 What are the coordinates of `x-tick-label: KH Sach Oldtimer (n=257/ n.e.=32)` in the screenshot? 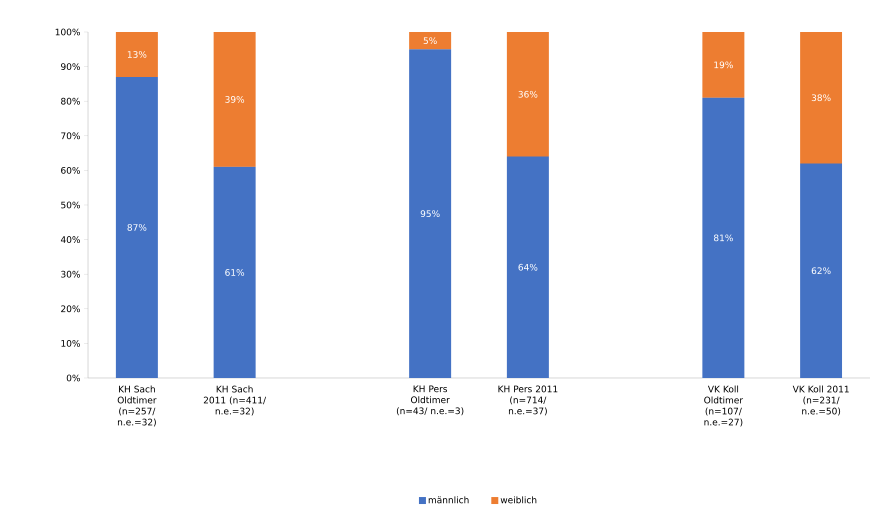 It's located at (137, 406).